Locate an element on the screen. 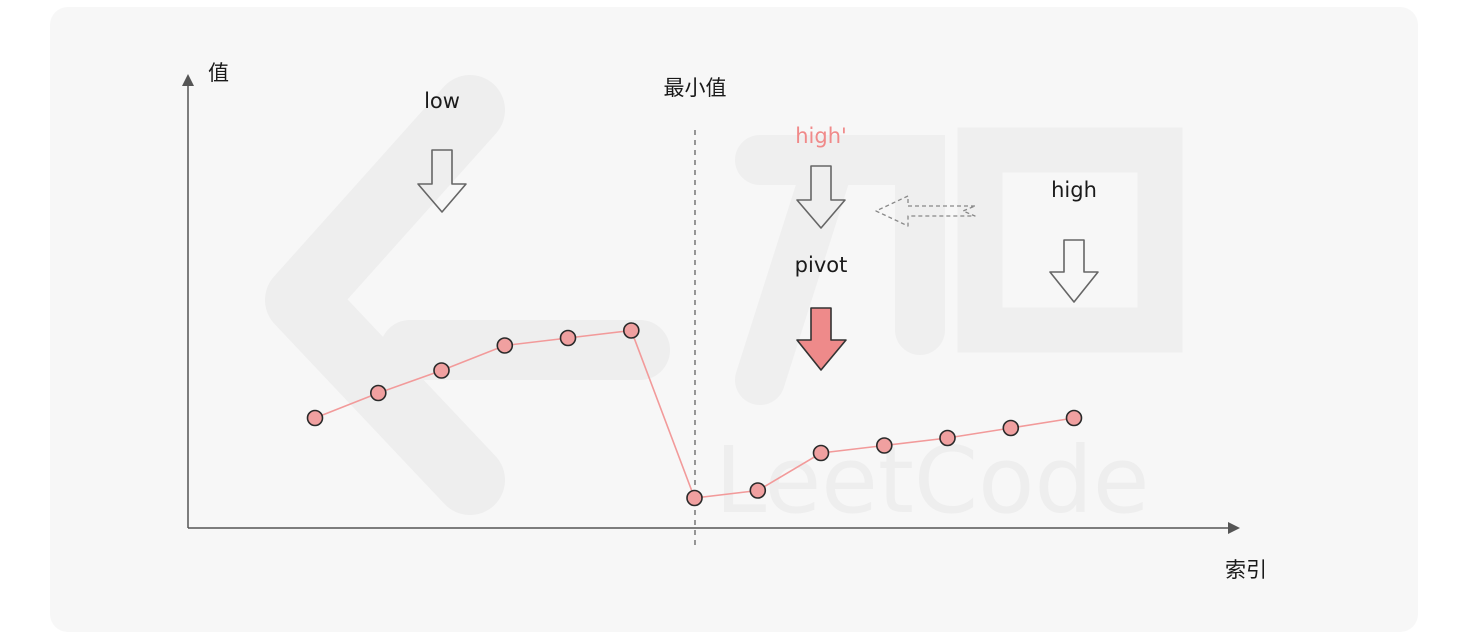 The image size is (1468, 642). pivot-pointer-arrow-icon is located at coordinates (821, 339).